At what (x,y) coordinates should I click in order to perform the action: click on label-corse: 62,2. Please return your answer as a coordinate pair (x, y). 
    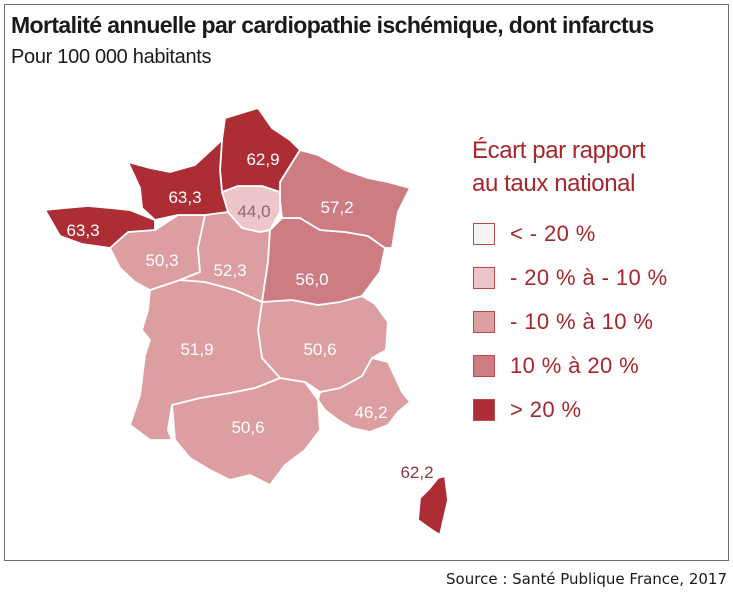
    Looking at the image, I should click on (416, 472).